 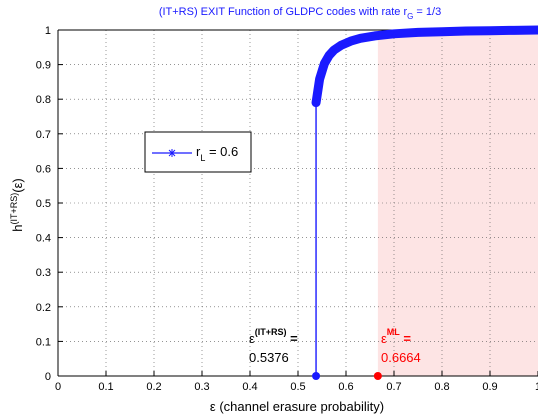 What do you see at coordinates (43, 273) in the screenshot?
I see `y-tick-label: 0.3` at bounding box center [43, 273].